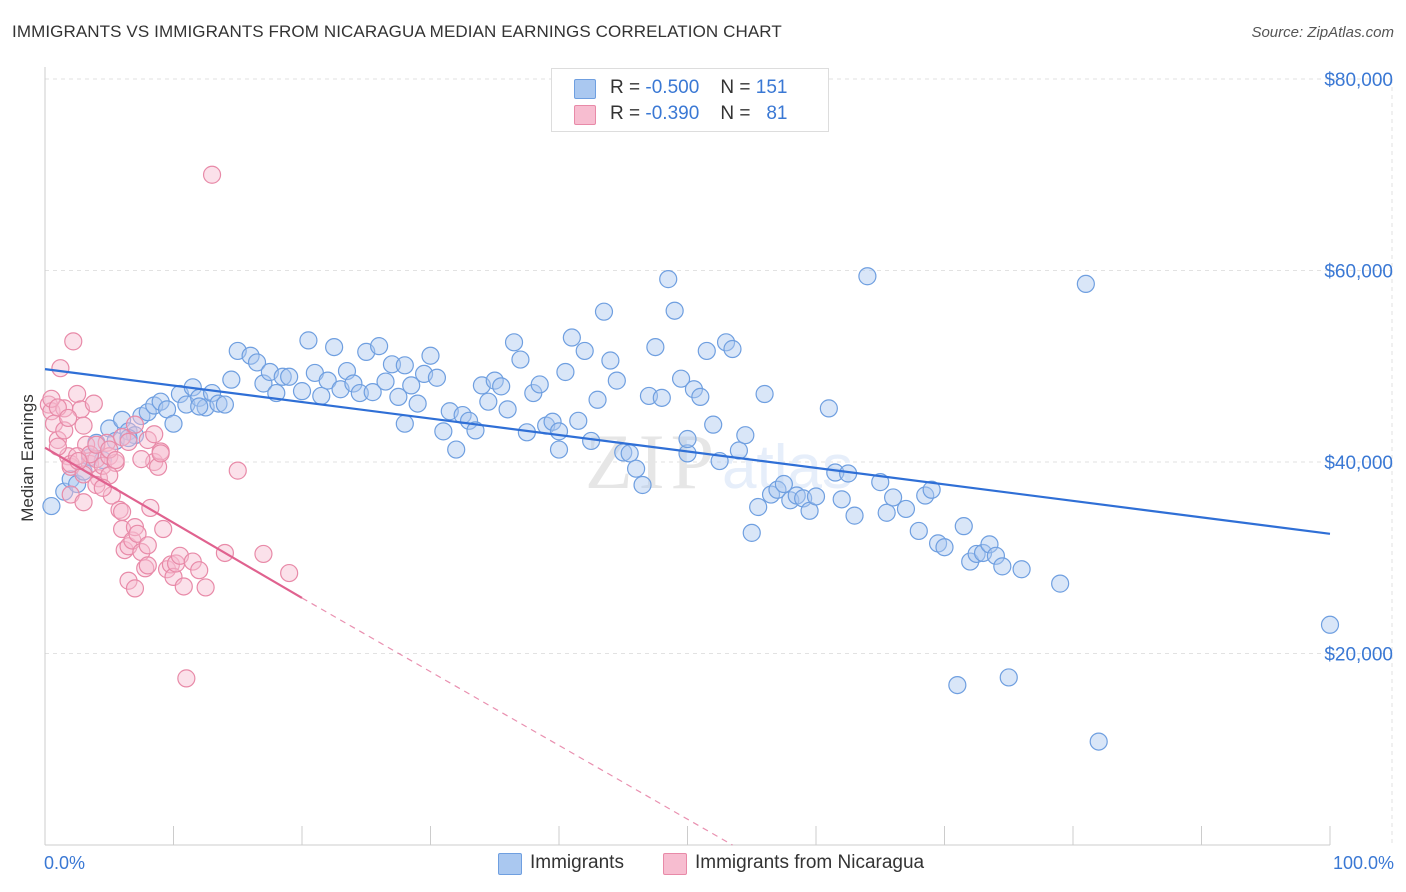  I want to click on bottom-legend-swatch-nicaragua, so click(675, 864).